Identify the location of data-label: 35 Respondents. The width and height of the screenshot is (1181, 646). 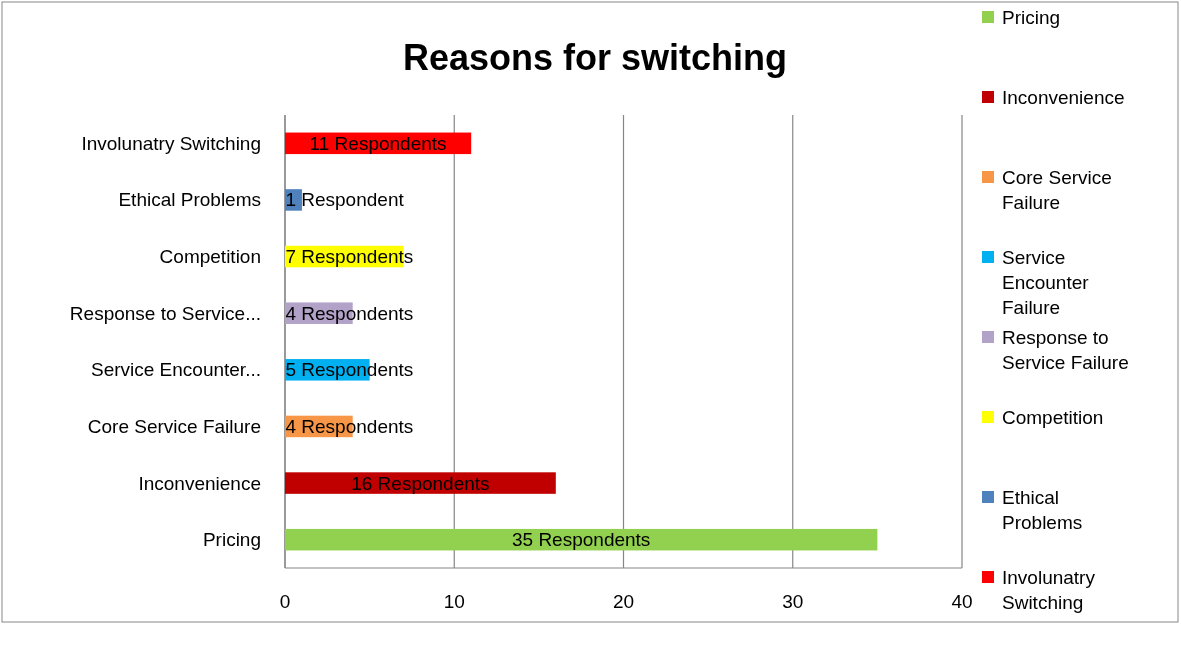
(581, 540).